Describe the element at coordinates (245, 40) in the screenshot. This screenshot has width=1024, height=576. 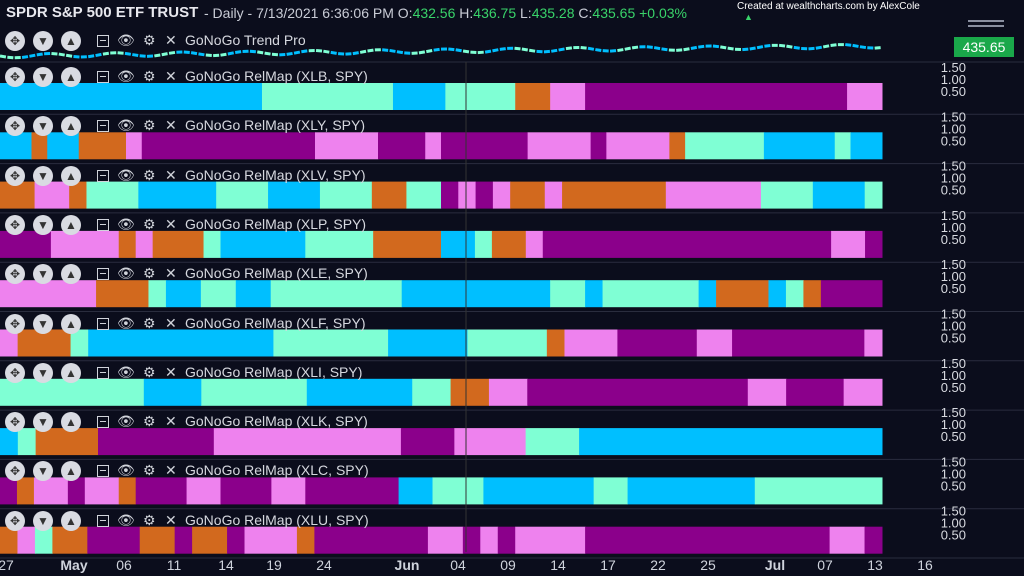
I see `trend-panel-title: GoNoGo Trend Pro` at that location.